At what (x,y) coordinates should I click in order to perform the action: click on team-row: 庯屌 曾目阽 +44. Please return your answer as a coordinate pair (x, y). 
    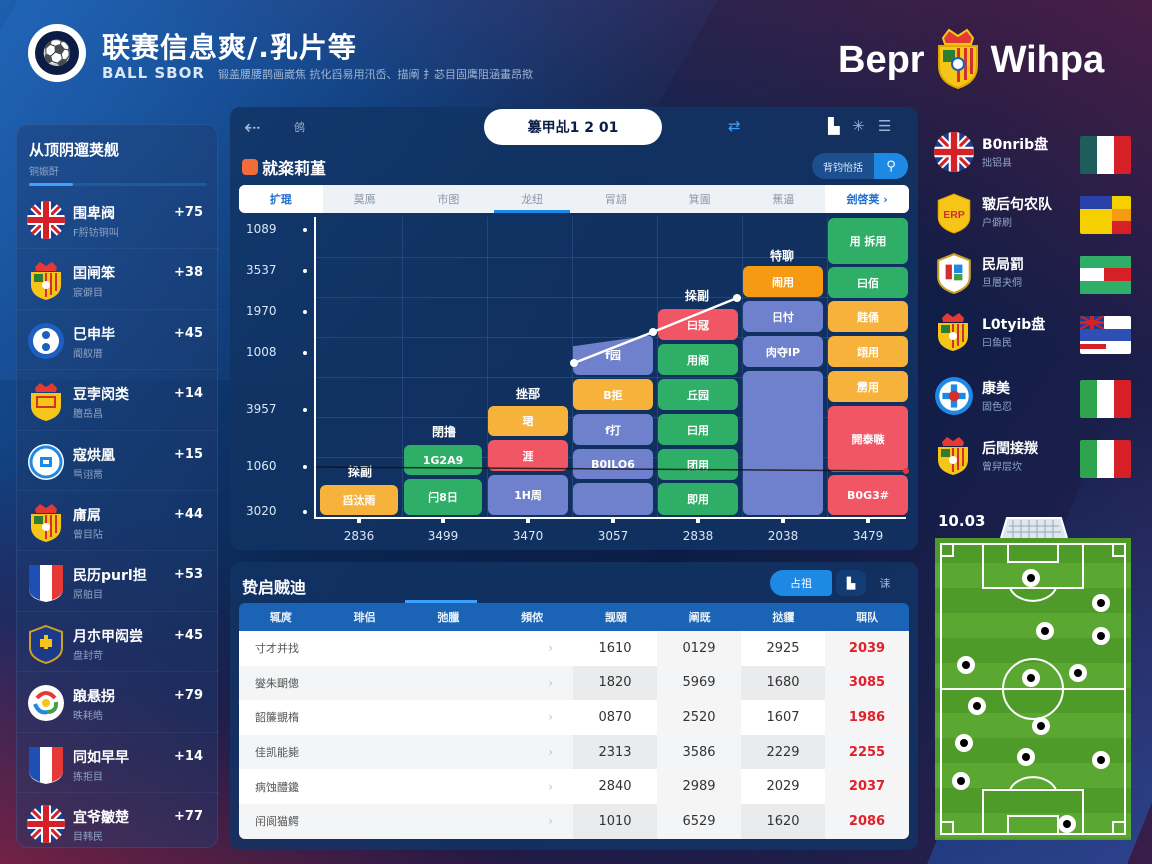
    Looking at the image, I should click on (118, 521).